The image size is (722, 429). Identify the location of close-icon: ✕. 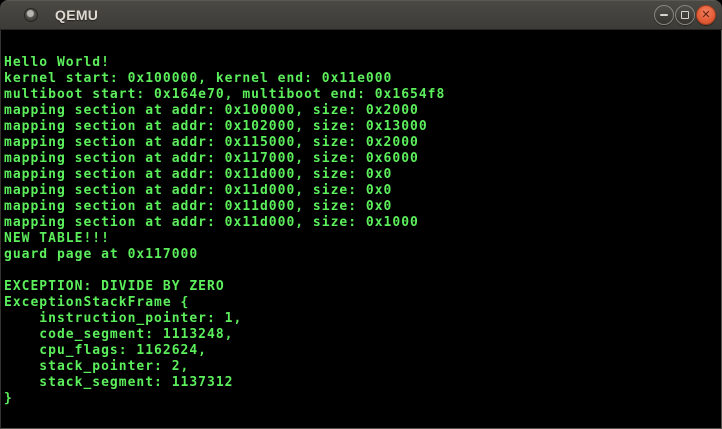
(706, 14).